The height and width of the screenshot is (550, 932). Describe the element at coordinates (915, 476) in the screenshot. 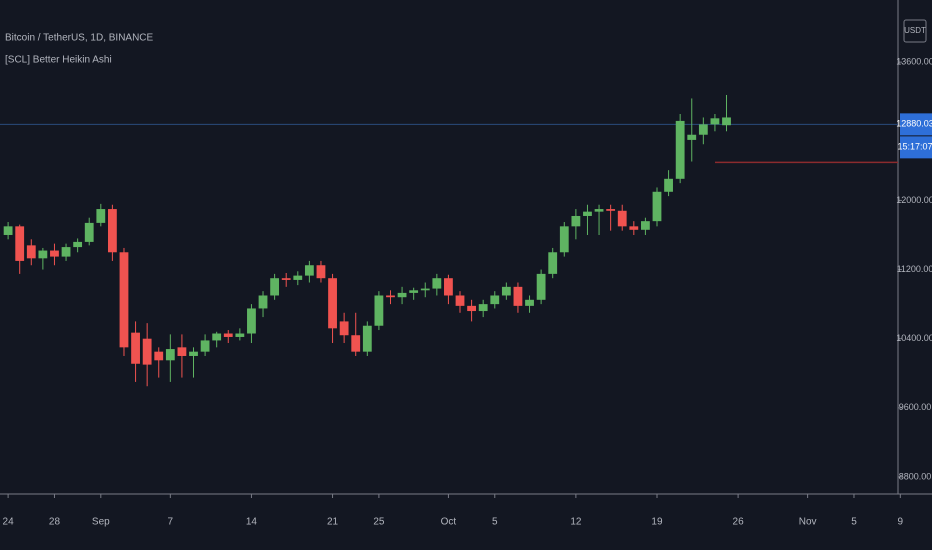

I see `y-tick-label: 8800.00` at that location.